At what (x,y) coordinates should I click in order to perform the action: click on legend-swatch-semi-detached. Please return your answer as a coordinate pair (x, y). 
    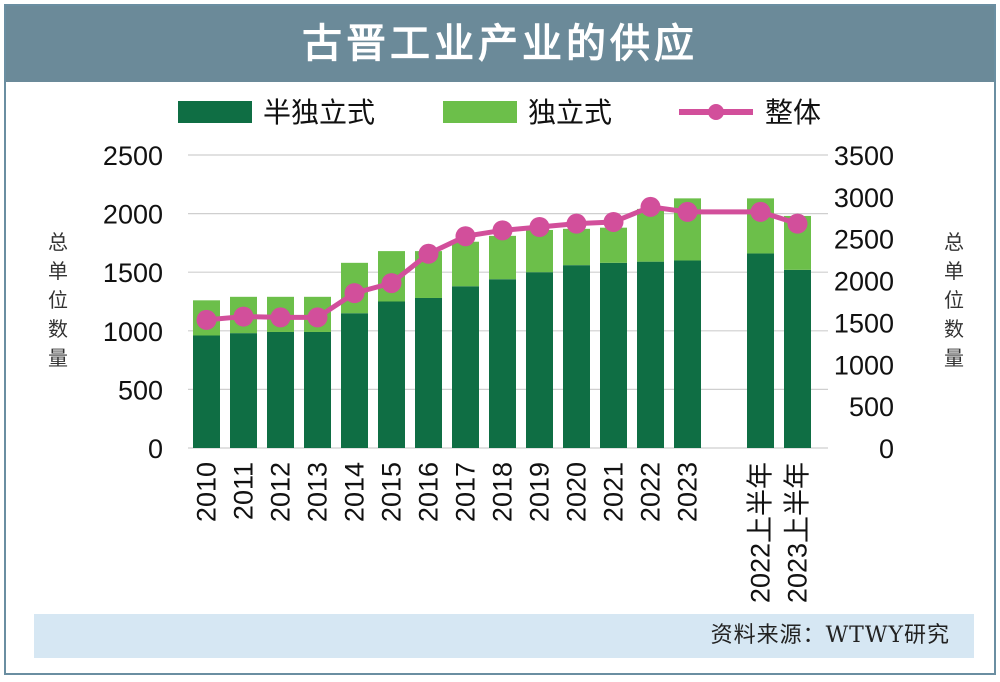
    Looking at the image, I should click on (215, 112).